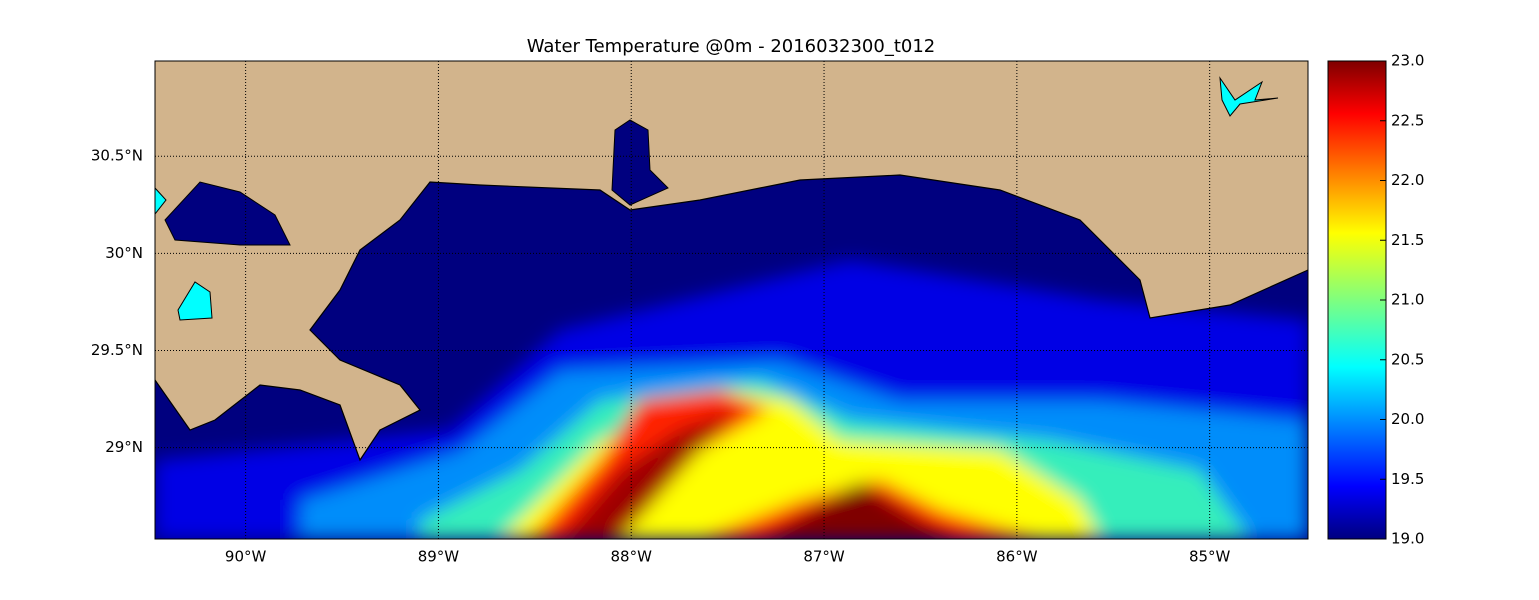 This screenshot has width=1539, height=600. What do you see at coordinates (124, 253) in the screenshot?
I see `y-tick-label: 30°N` at bounding box center [124, 253].